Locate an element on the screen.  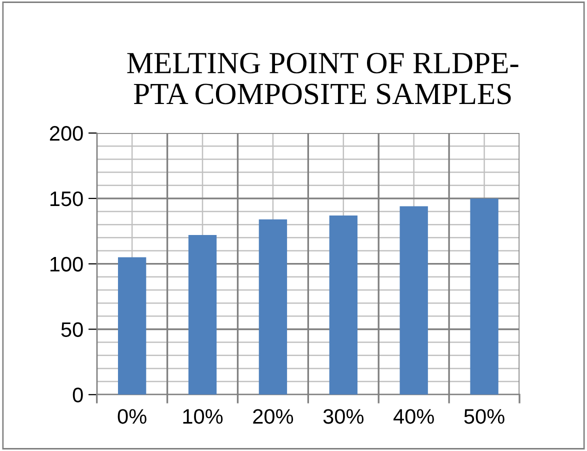
y-tick-label: 200 is located at coordinates (66, 133).